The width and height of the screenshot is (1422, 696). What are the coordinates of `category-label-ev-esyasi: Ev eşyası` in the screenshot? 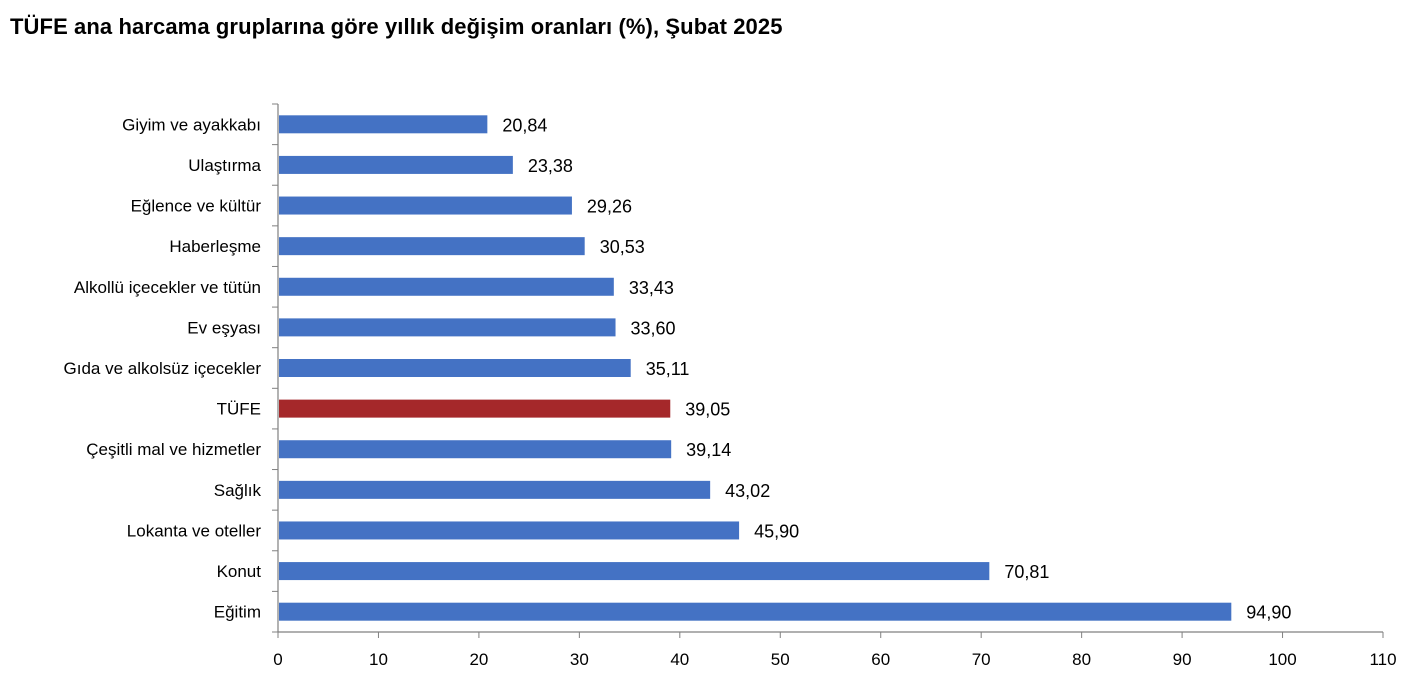 It's located at (224, 327).